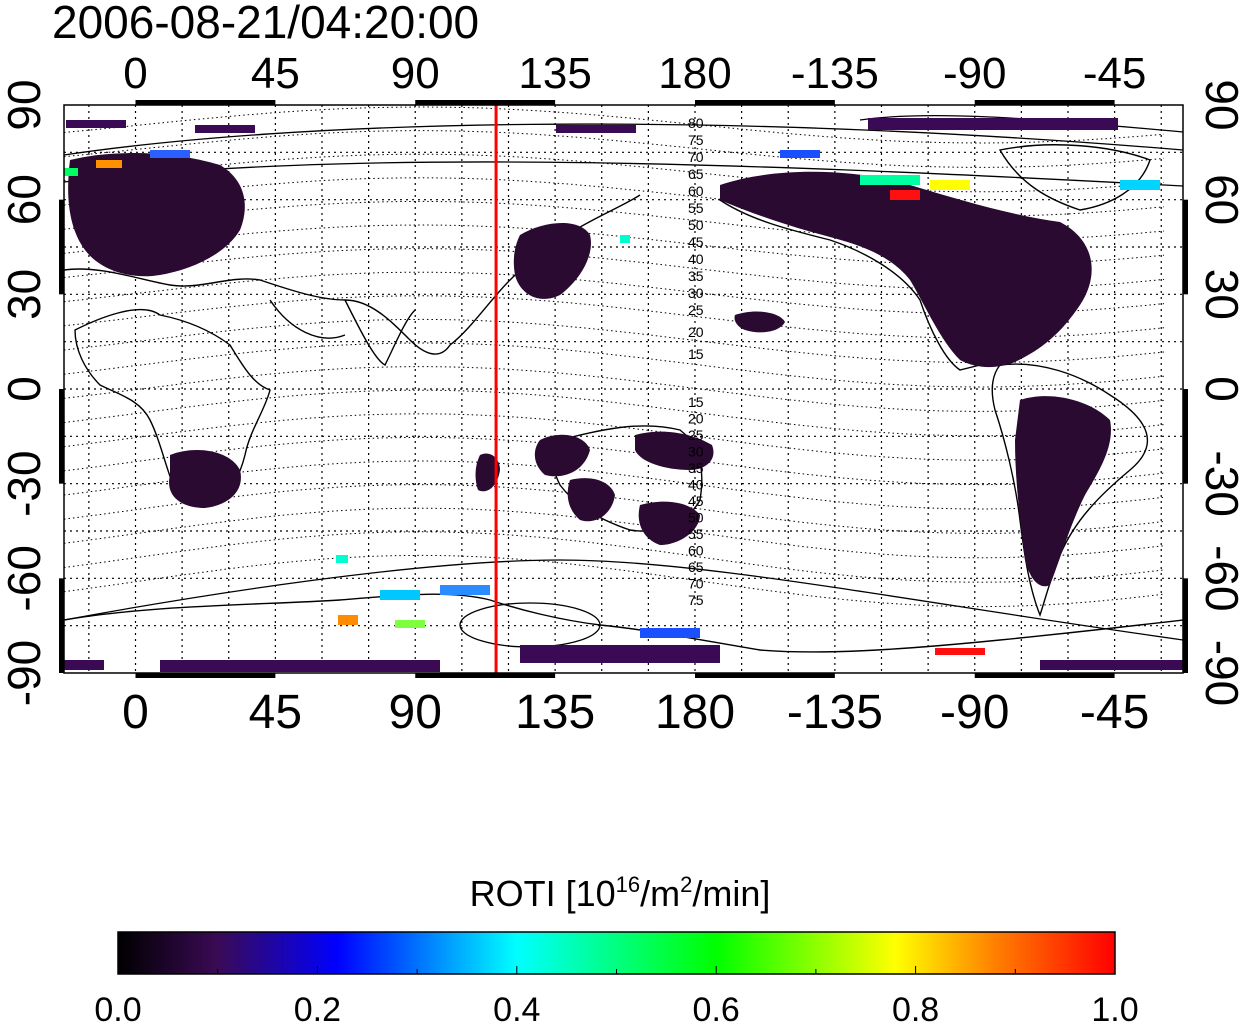  Describe the element at coordinates (317, 1010) in the screenshot. I see `colorbar-tick-label: 0.2` at that location.